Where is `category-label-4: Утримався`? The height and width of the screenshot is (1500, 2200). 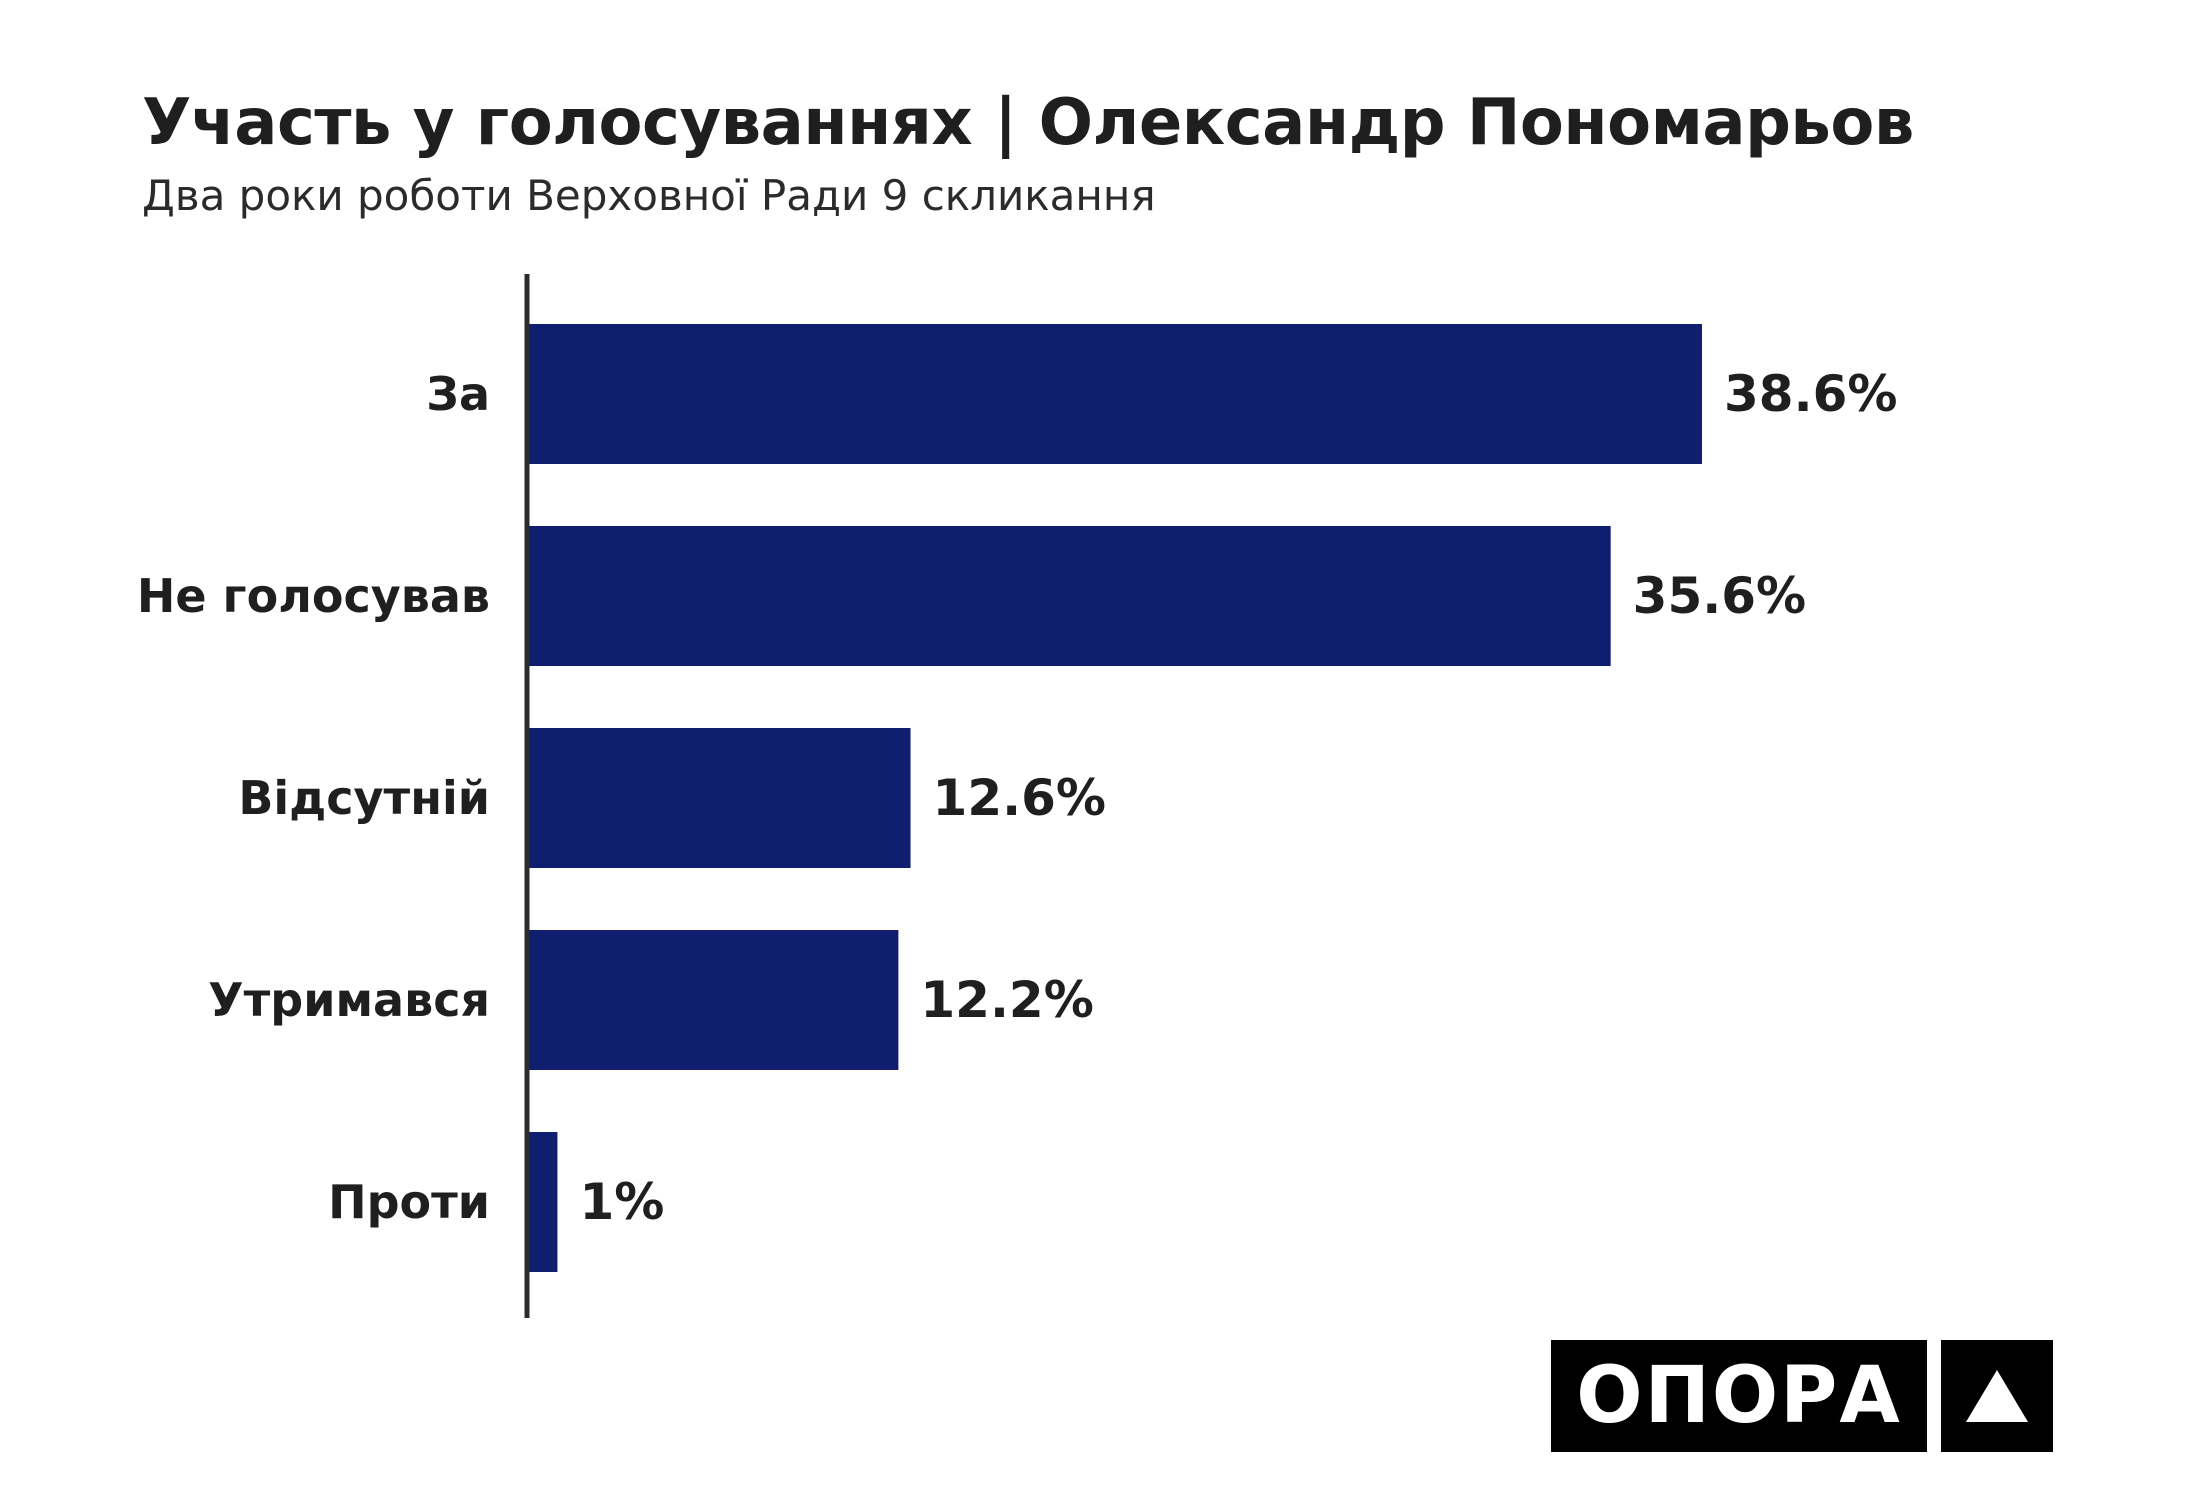
category-label-4: Утримався is located at coordinates (349, 1000).